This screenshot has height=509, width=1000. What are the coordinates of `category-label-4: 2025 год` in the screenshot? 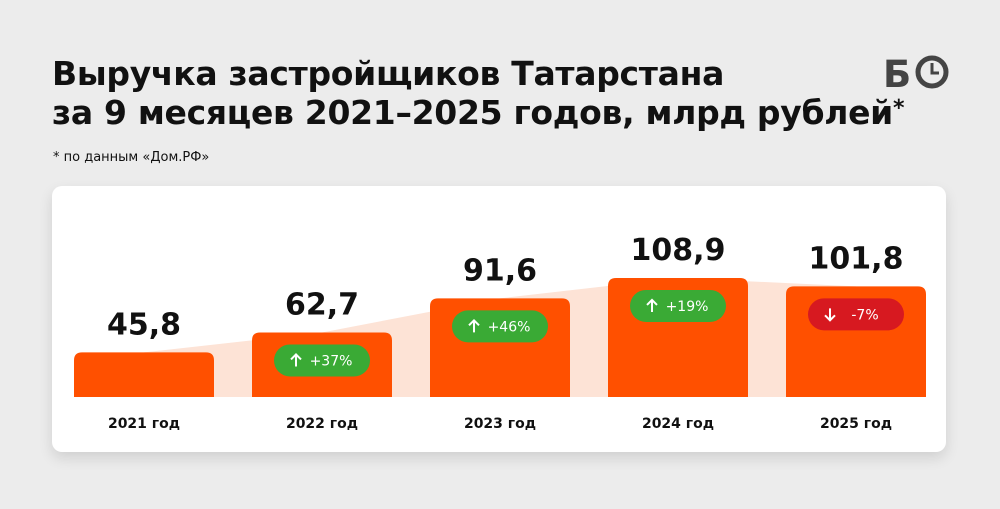 It's located at (856, 424).